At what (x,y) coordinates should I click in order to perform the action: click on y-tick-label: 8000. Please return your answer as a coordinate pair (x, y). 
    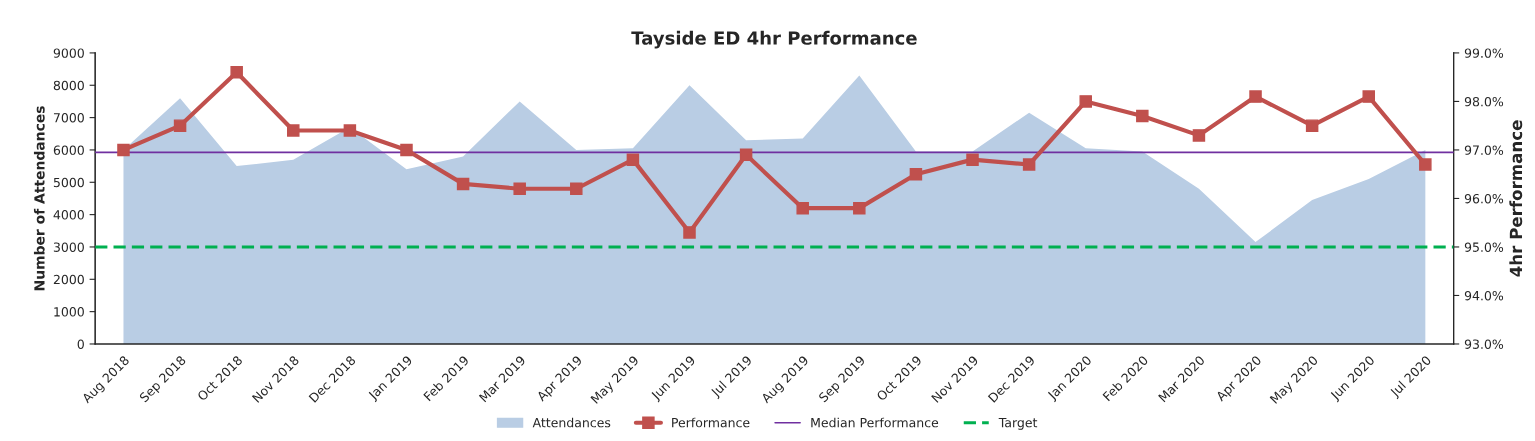
    Looking at the image, I should click on (68, 85).